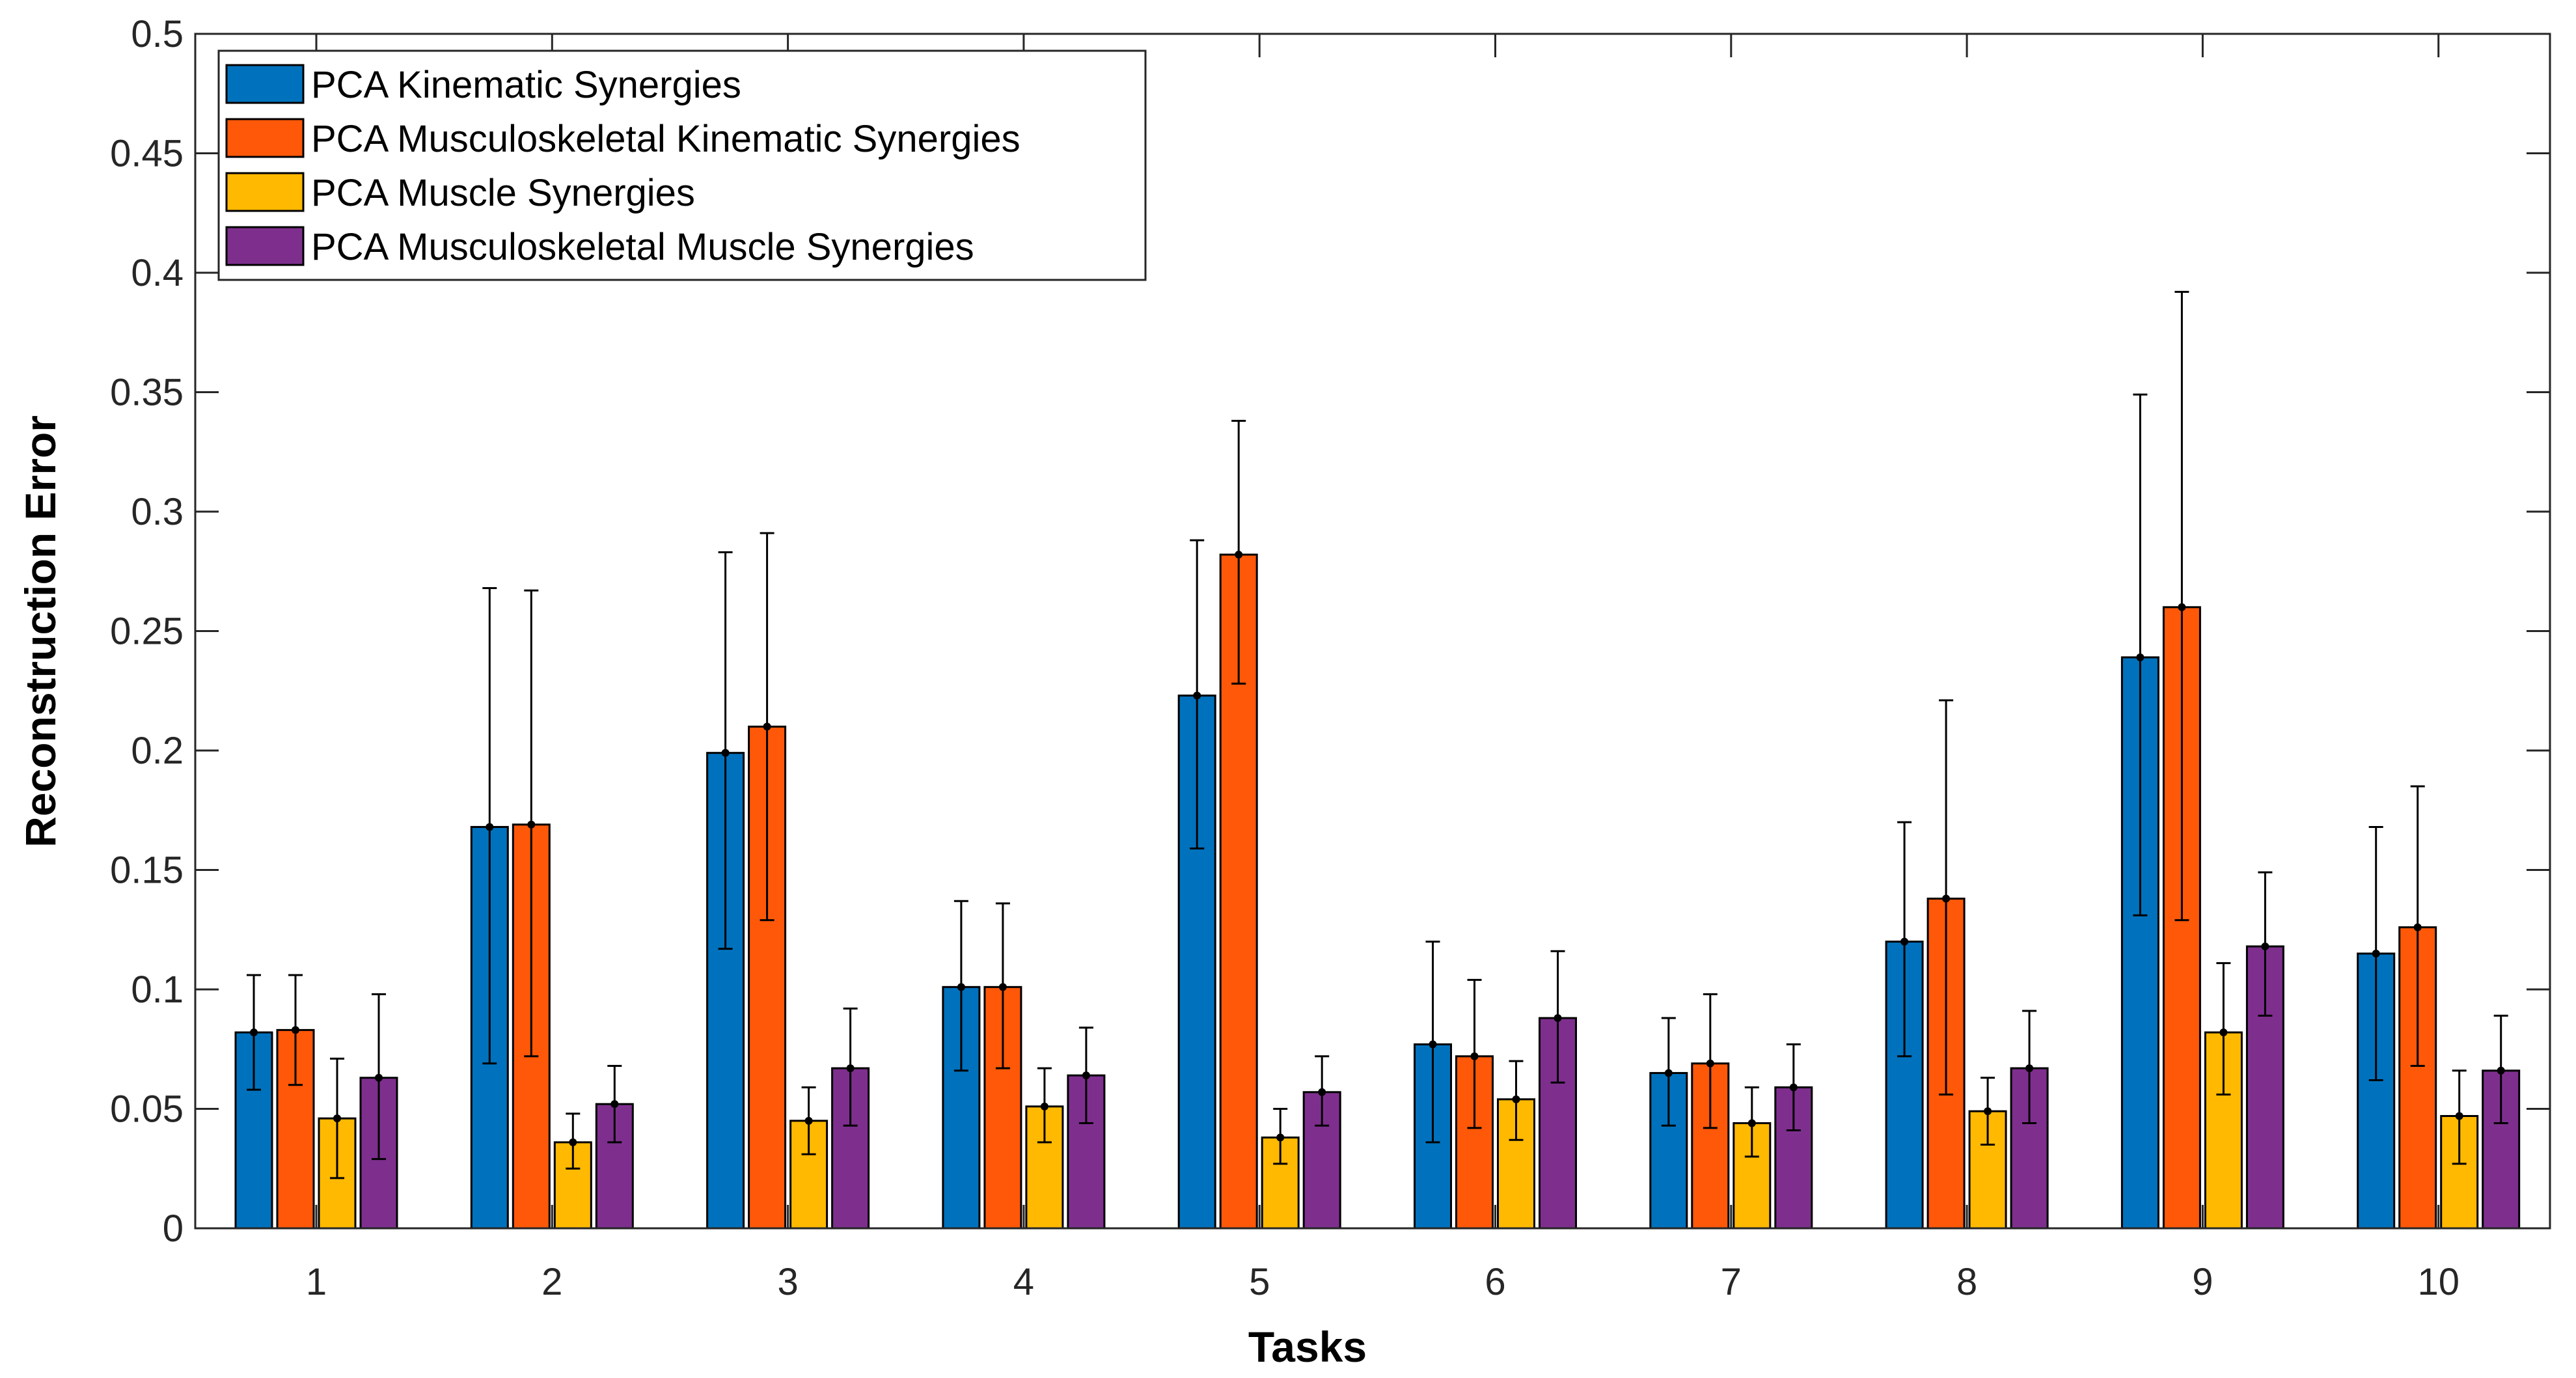 This screenshot has height=1378, width=2576. Describe the element at coordinates (2439, 1282) in the screenshot. I see `x-tick-label: 10` at that location.